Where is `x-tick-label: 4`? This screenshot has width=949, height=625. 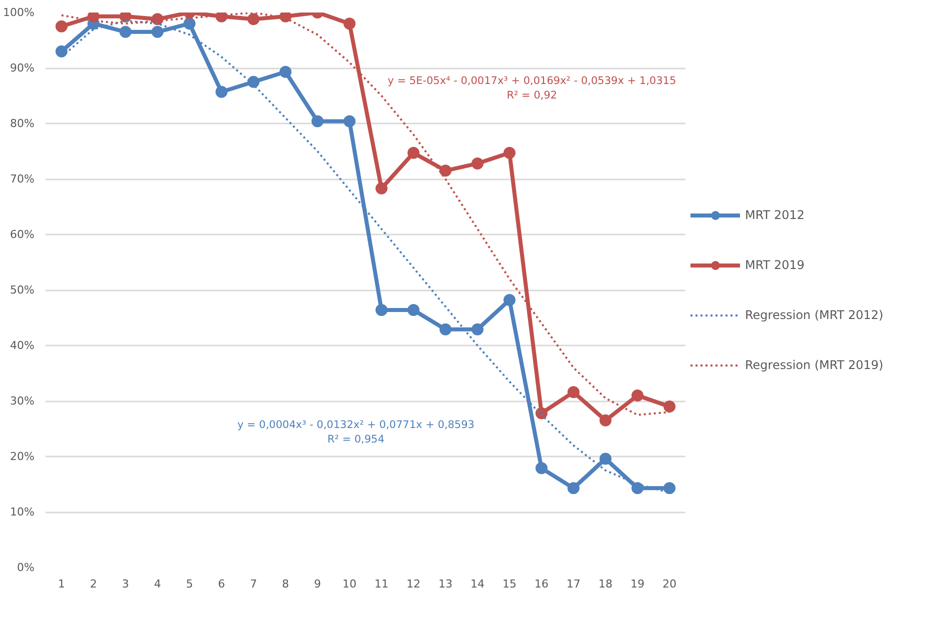
x-tick-label: 4 is located at coordinates (157, 584).